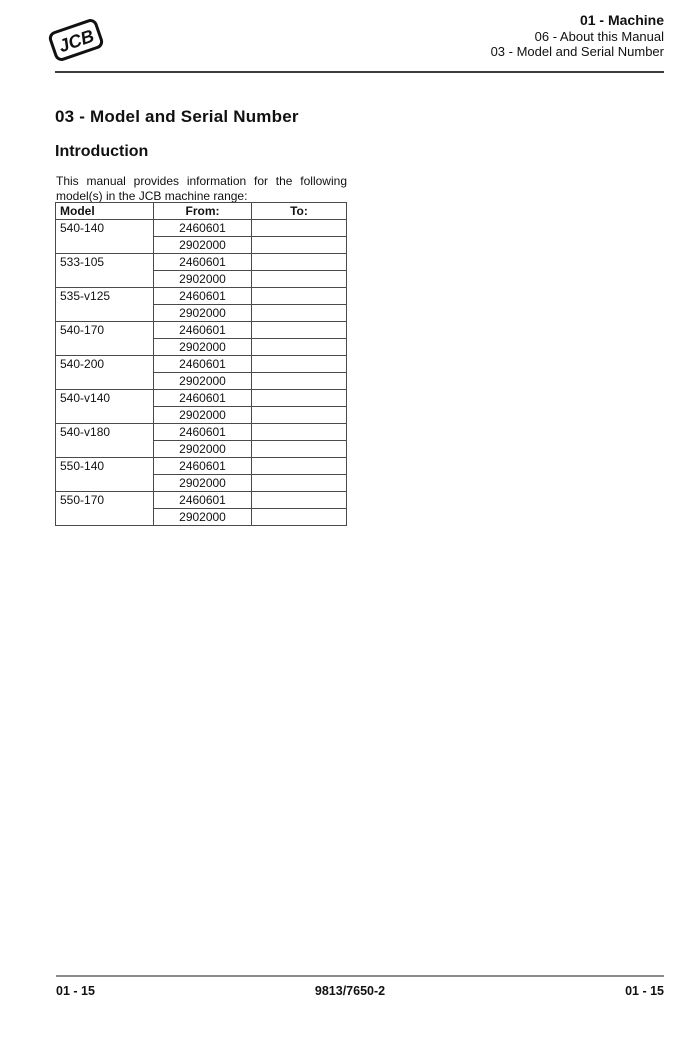 The image size is (700, 1047). I want to click on footer-page-number-left: 01 - 15, so click(75, 991).